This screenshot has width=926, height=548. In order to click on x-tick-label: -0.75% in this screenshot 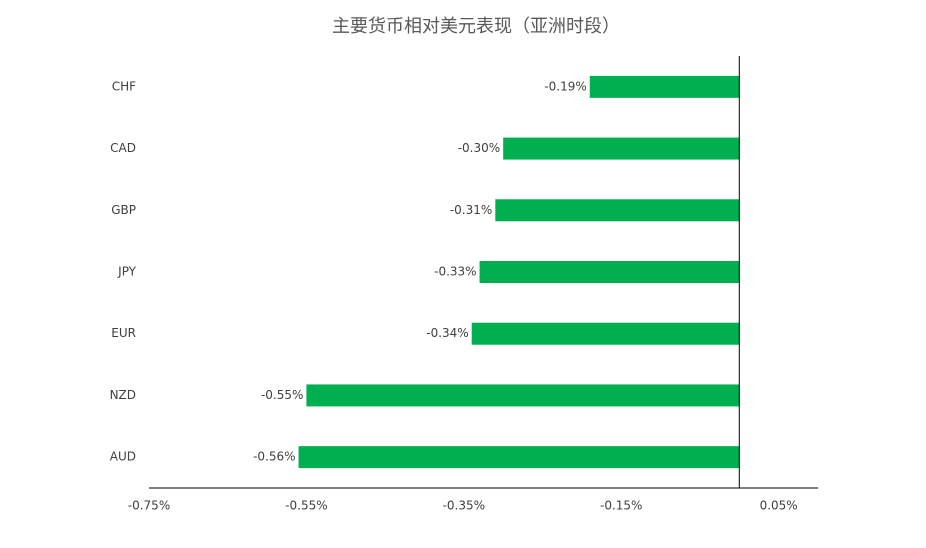, I will do `click(149, 506)`.